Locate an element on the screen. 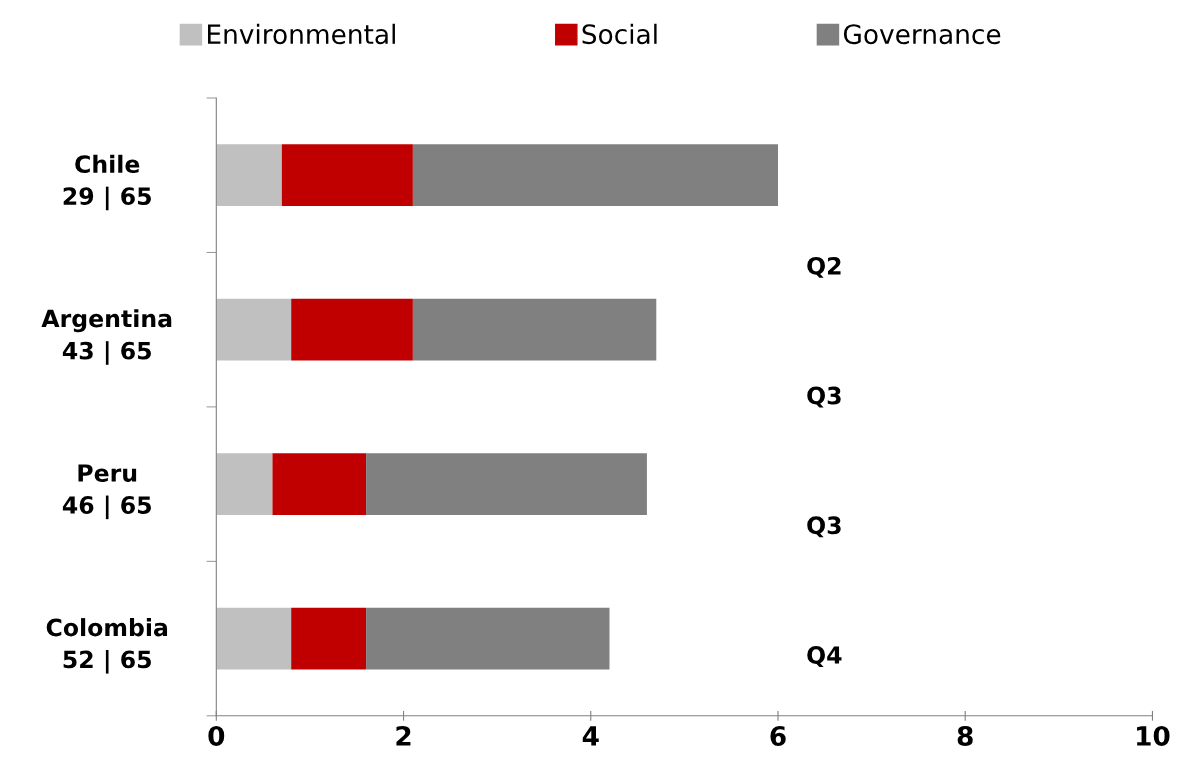  annotation: Q4 is located at coordinates (824, 657).